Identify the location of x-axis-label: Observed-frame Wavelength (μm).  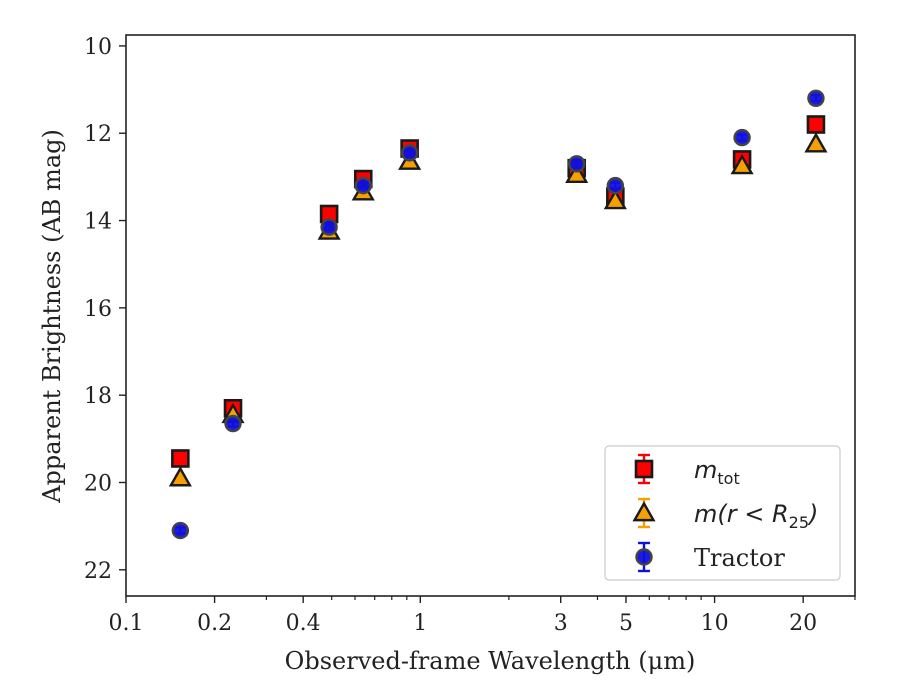
(490, 661).